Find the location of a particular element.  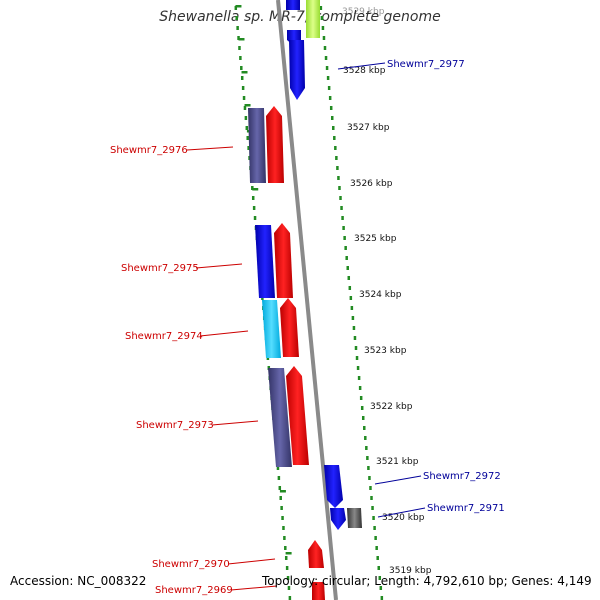

scale-tick-label: 3528 kbp is located at coordinates (364, 71).